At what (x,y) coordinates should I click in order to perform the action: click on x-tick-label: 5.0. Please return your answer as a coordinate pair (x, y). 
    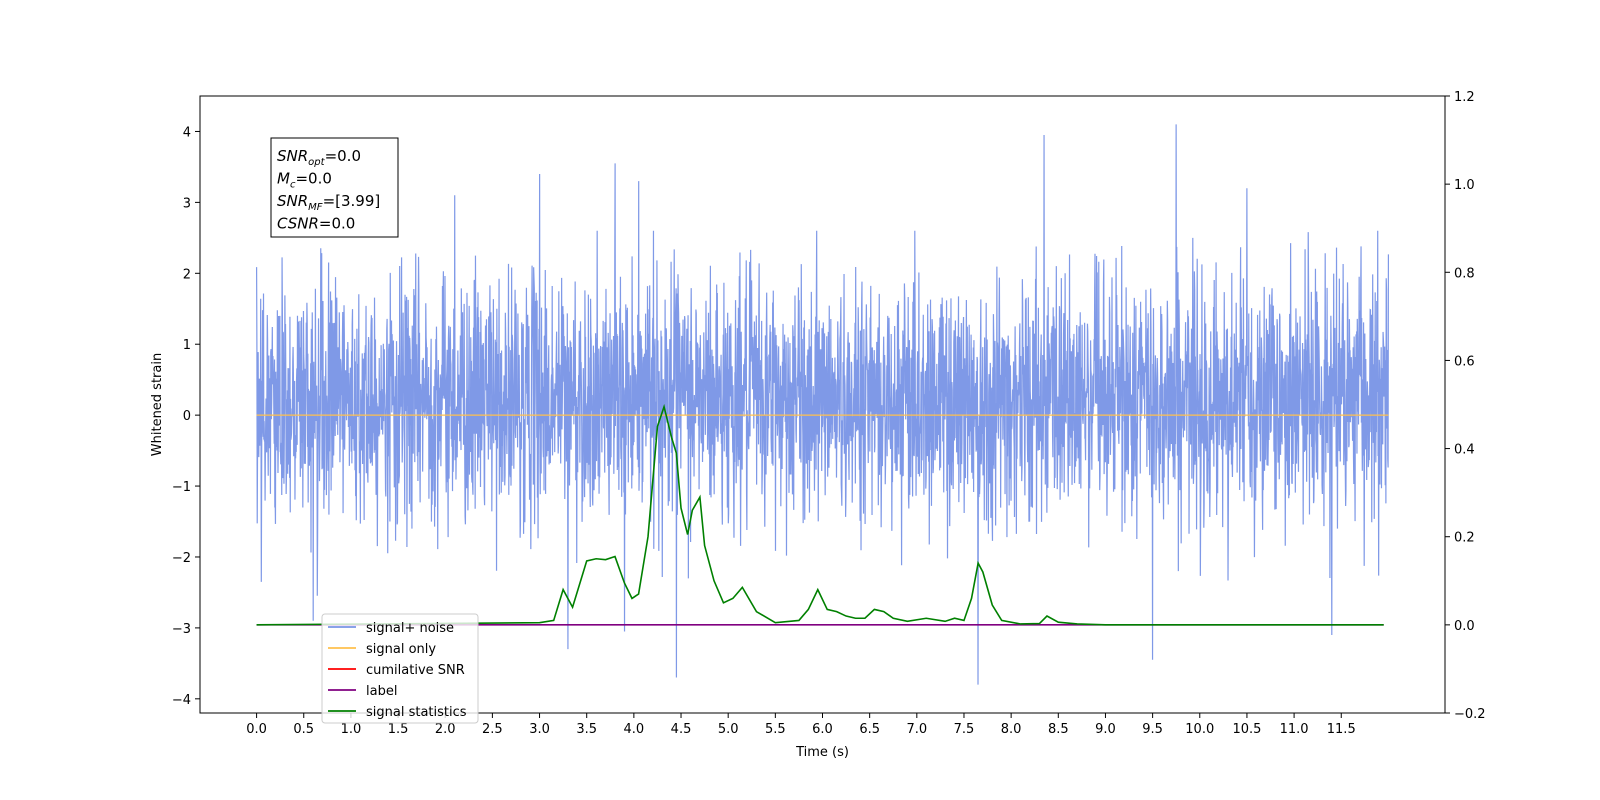
    Looking at the image, I should click on (728, 729).